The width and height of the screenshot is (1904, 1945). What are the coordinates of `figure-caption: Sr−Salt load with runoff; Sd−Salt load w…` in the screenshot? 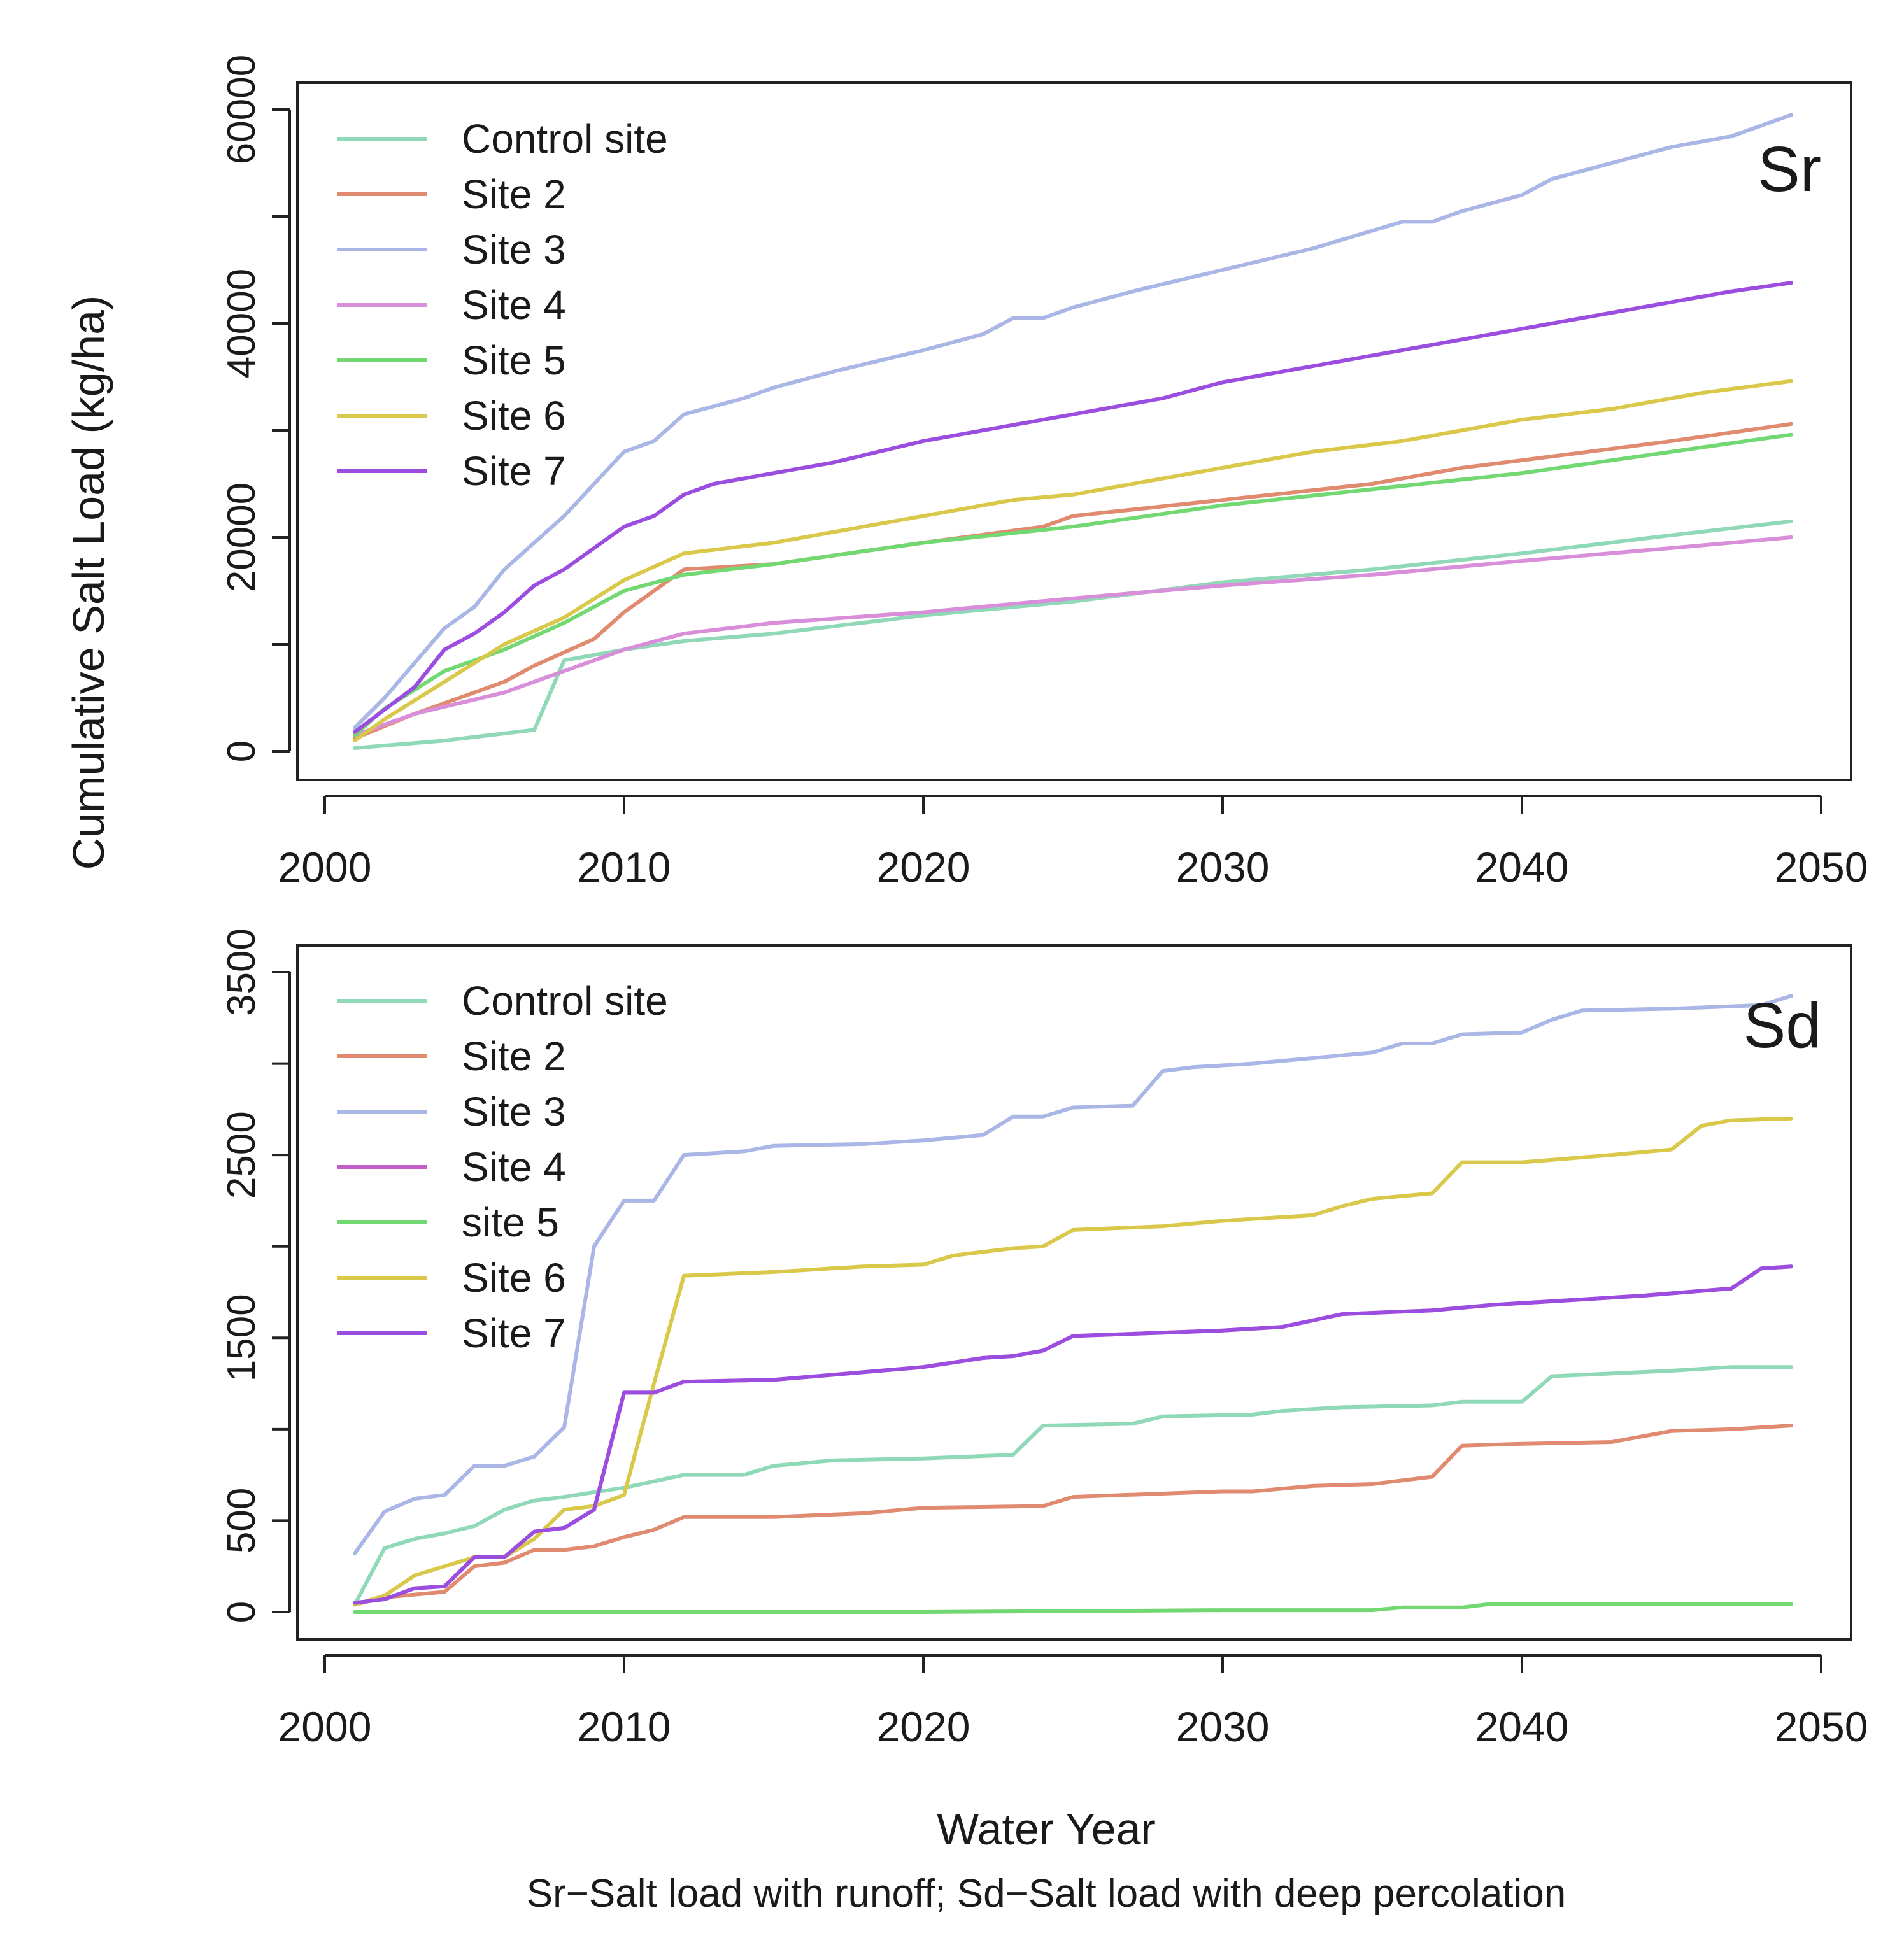 It's located at (1047, 1894).